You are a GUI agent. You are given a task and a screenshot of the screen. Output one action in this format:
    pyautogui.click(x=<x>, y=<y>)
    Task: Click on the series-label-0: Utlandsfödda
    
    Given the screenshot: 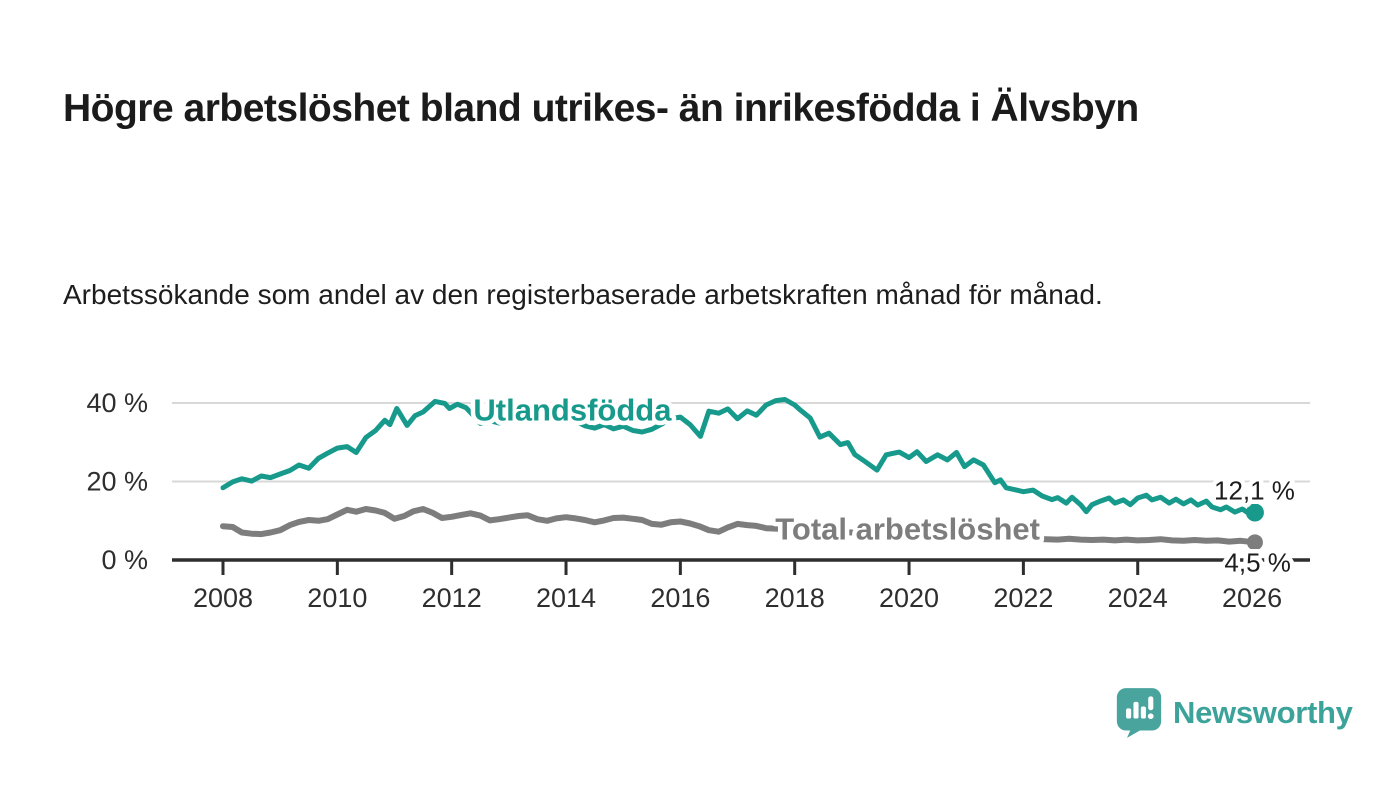 What is the action you would take?
    pyautogui.click(x=572, y=409)
    